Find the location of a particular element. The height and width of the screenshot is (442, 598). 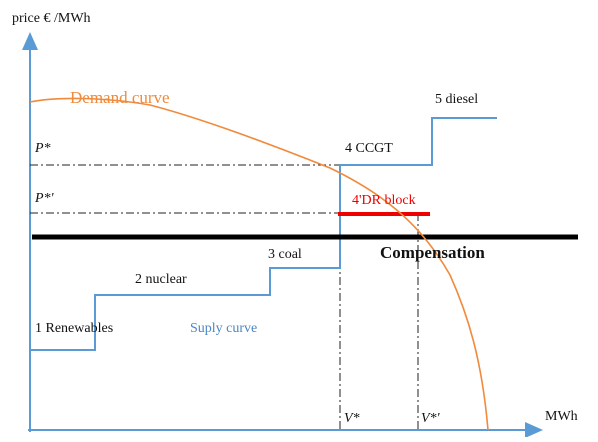

compensation-label: Compensation is located at coordinates (432, 252).